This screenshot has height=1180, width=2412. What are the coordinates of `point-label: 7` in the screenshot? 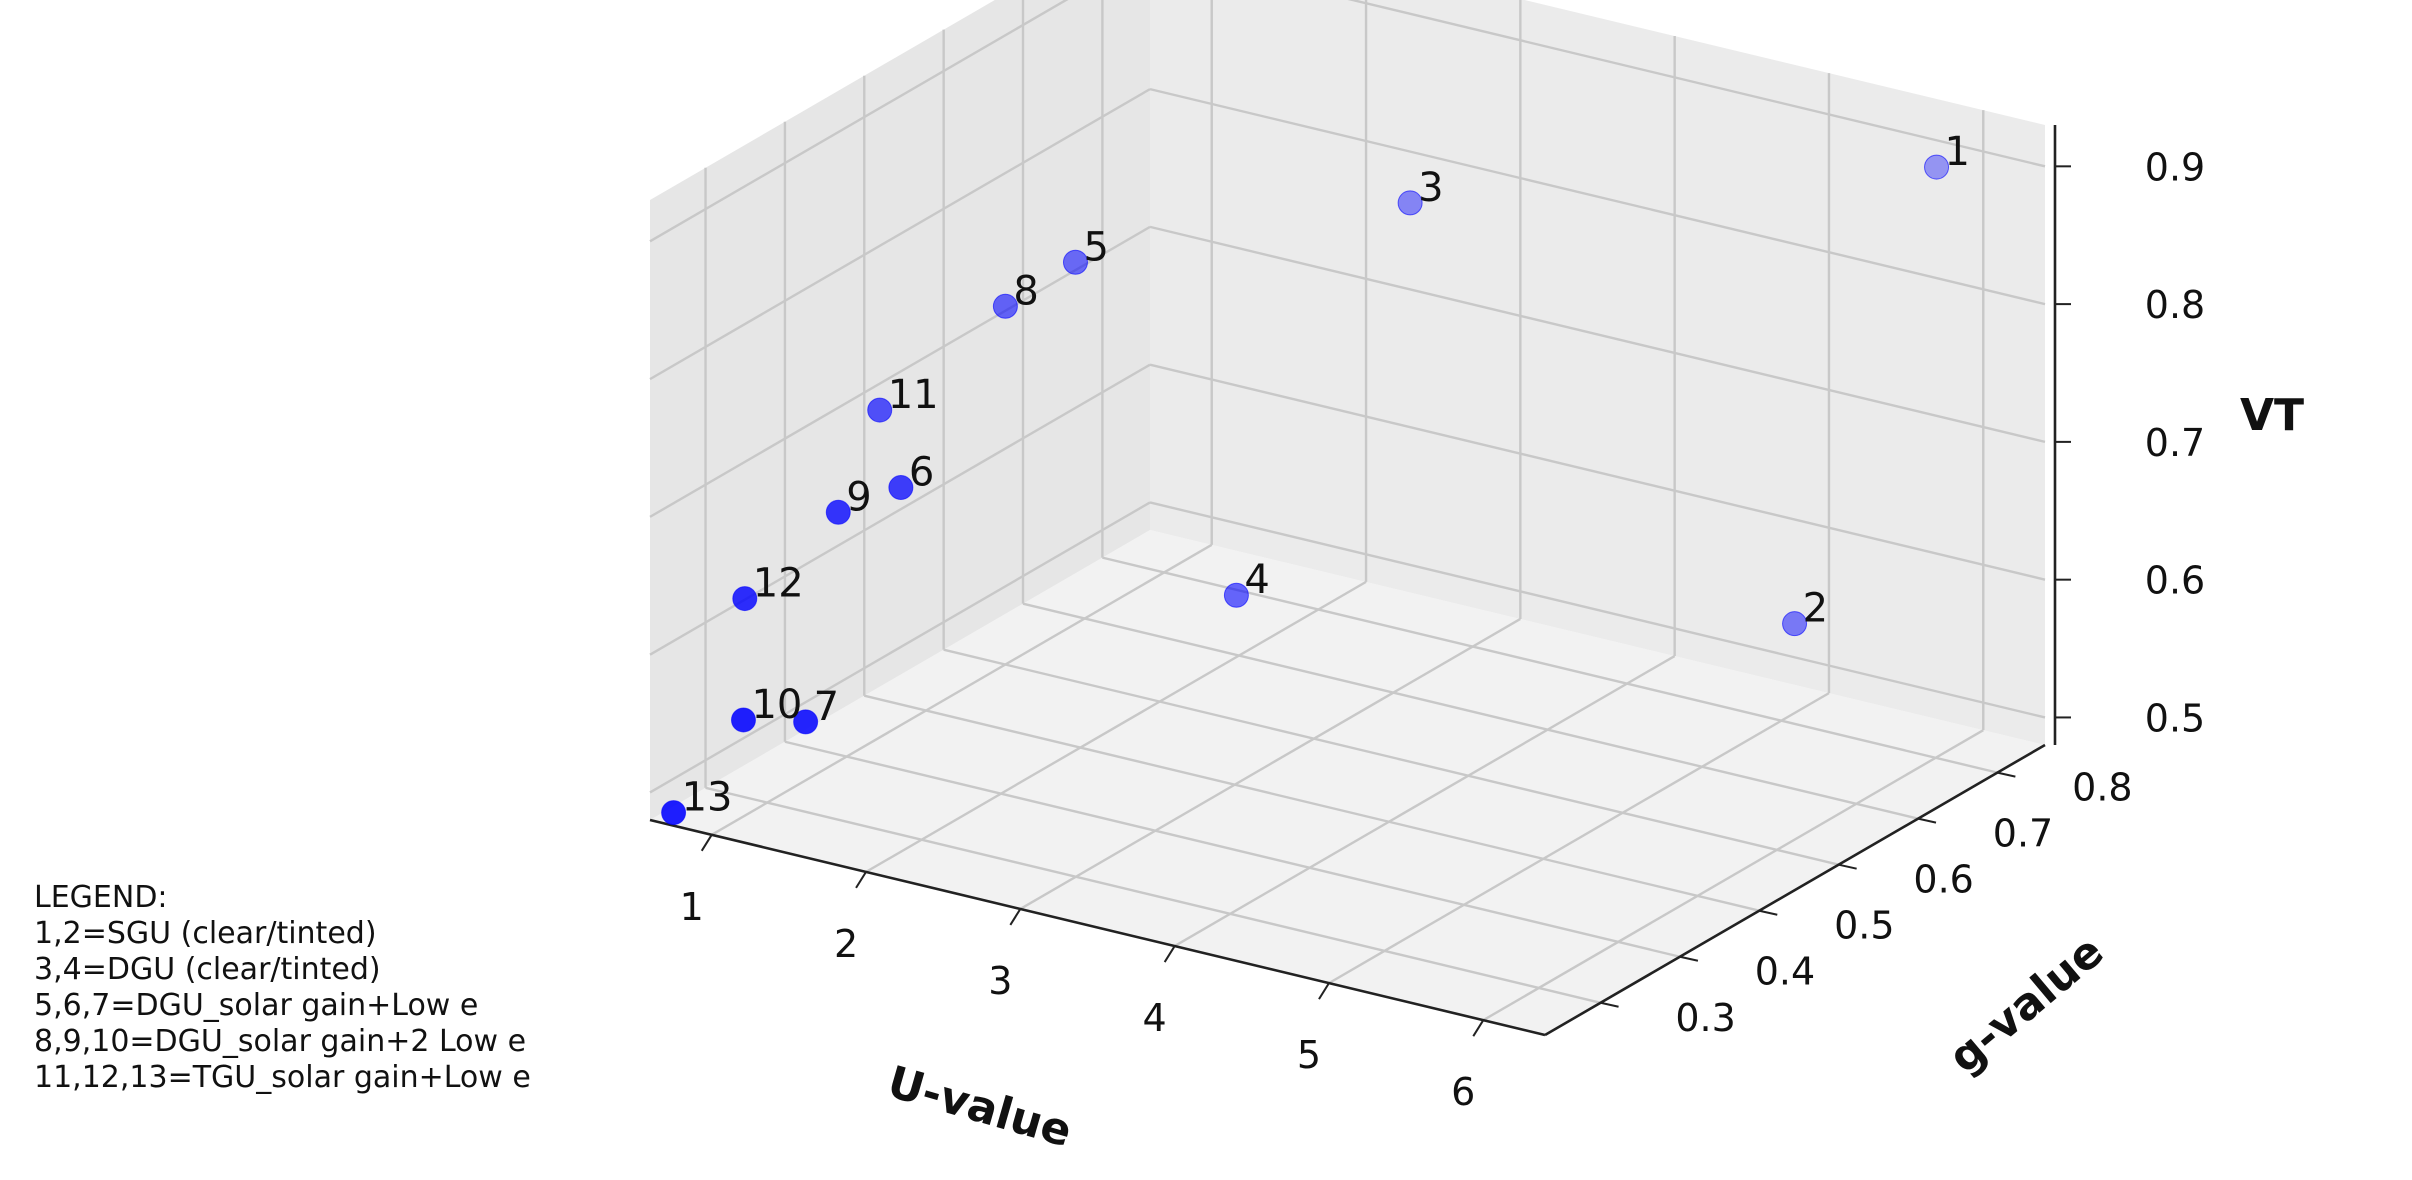 It's located at (826, 707).